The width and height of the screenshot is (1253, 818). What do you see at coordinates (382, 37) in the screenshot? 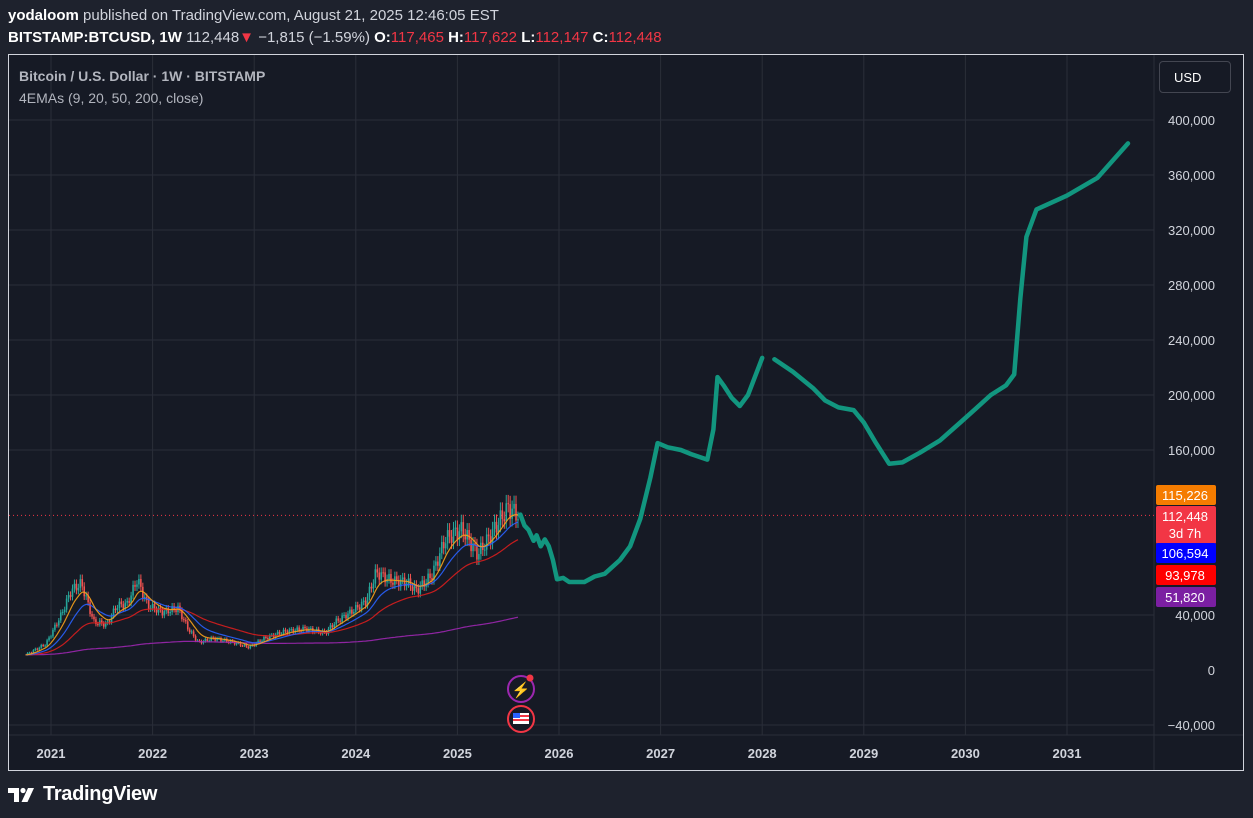
I see `open-label: O:` at bounding box center [382, 37].